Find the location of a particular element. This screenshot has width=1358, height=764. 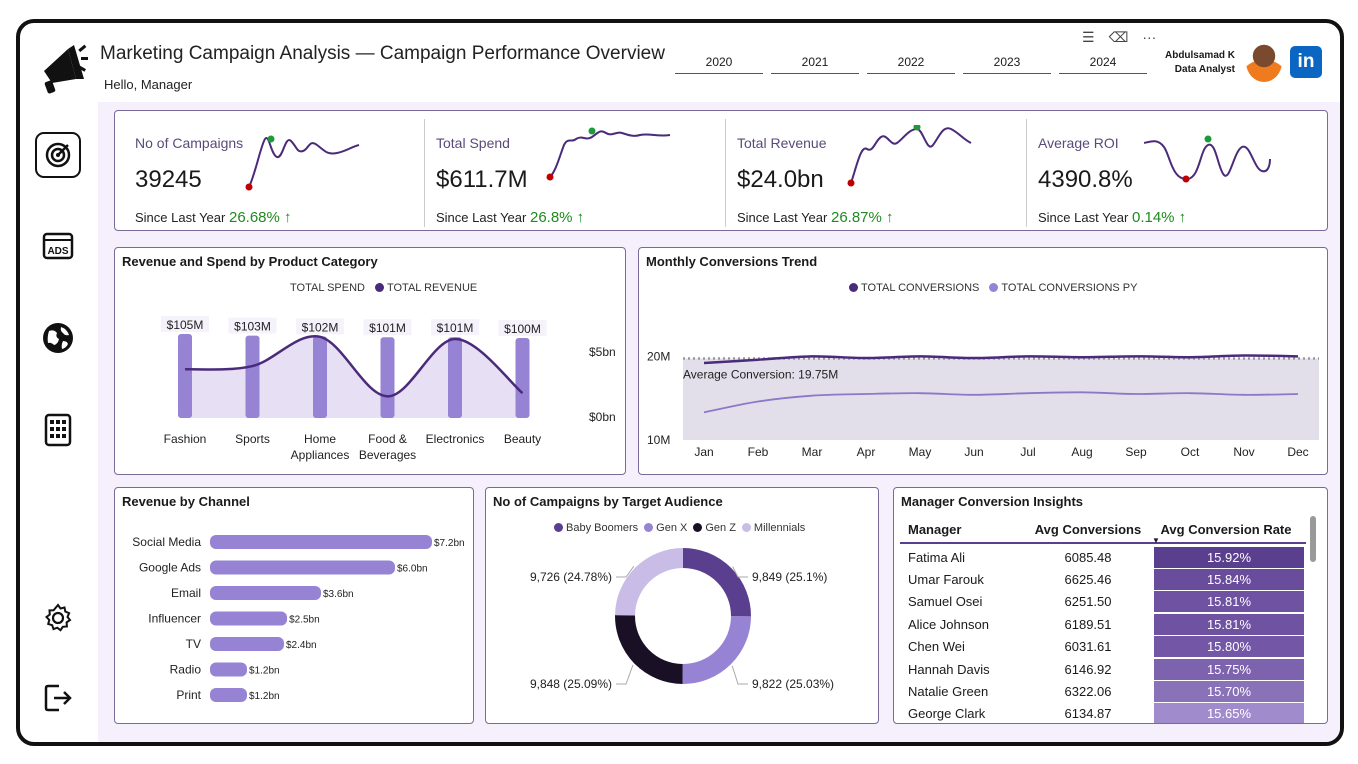

eraser-icon: ⌫ is located at coordinates (1118, 37).